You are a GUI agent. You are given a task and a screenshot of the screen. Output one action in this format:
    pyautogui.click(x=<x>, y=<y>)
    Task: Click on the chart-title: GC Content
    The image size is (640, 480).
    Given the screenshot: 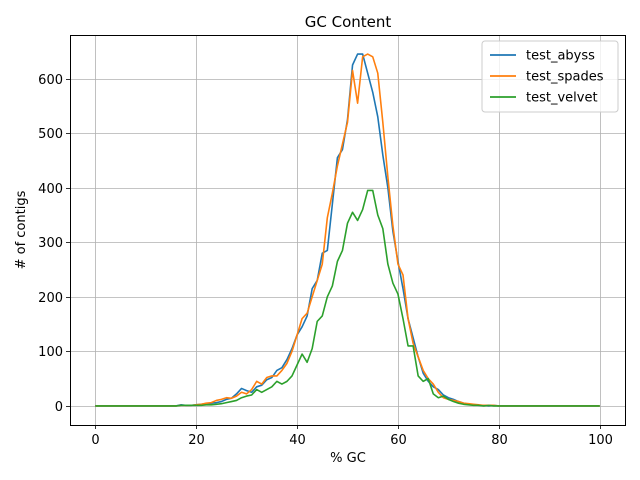 What is the action you would take?
    pyautogui.click(x=348, y=22)
    